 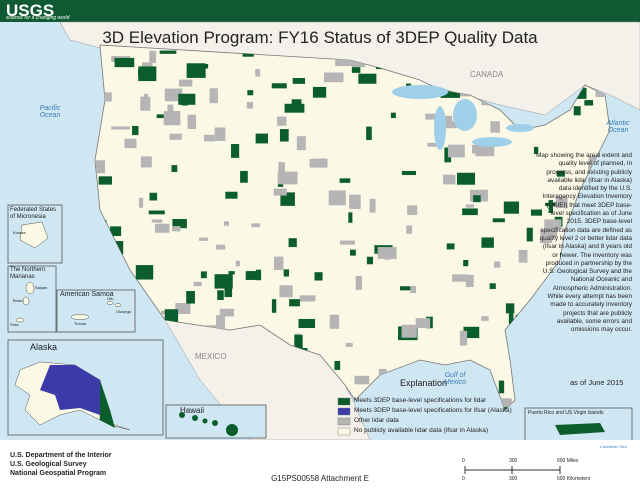 I want to click on scale-km-label: 600 Kilometers, so click(x=574, y=479).